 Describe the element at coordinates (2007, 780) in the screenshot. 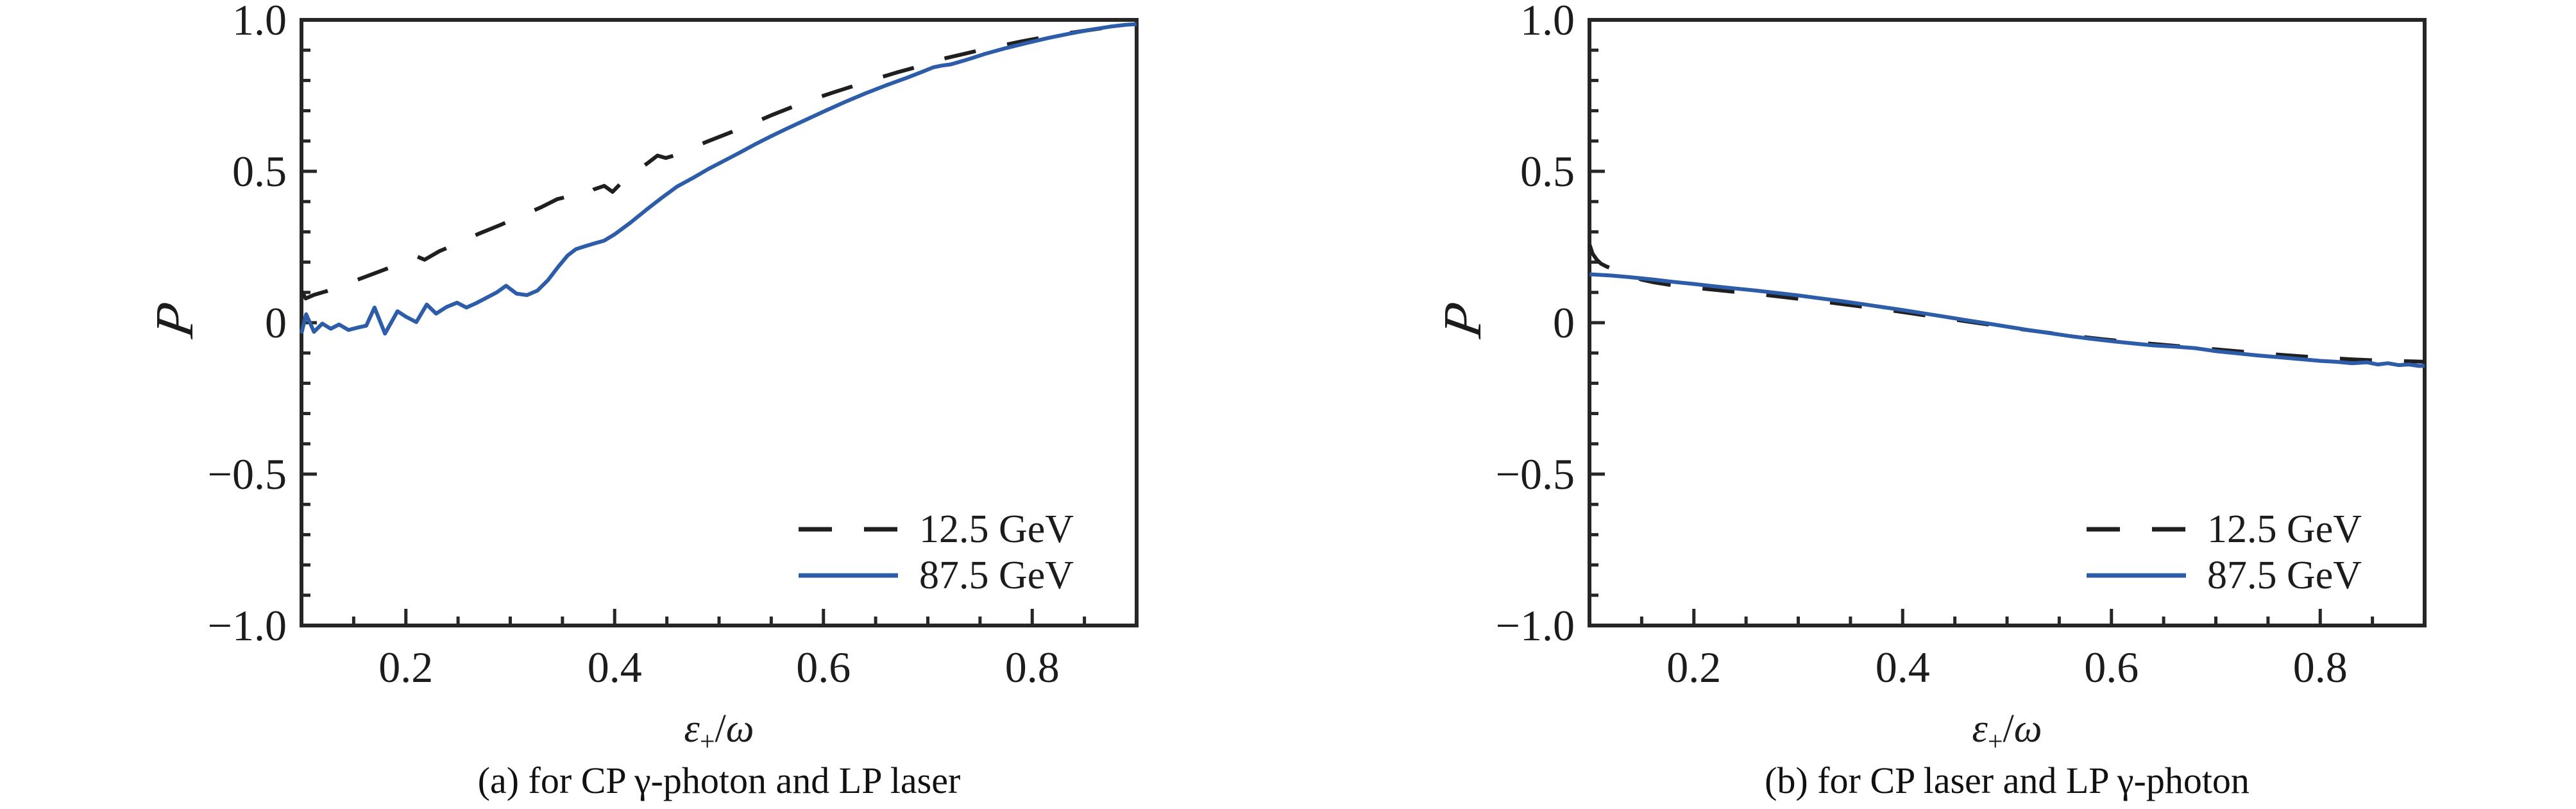

I see `caption-b: (b) for CP laser and LP γ-photon` at that location.